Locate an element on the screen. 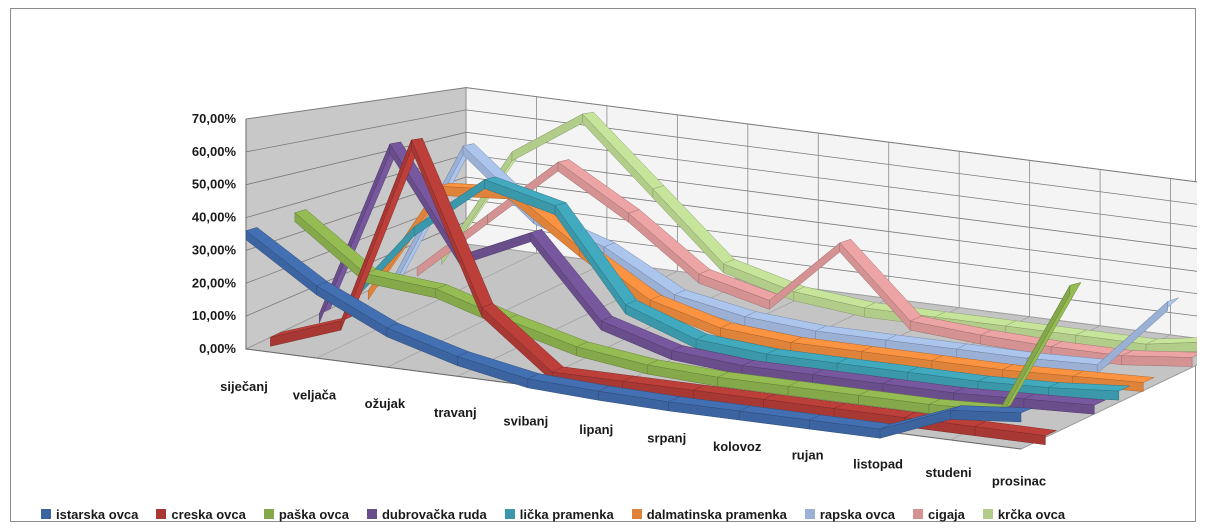 Image resolution: width=1207 pixels, height=530 pixels. legend-item: lička pramenka is located at coordinates (559, 514).